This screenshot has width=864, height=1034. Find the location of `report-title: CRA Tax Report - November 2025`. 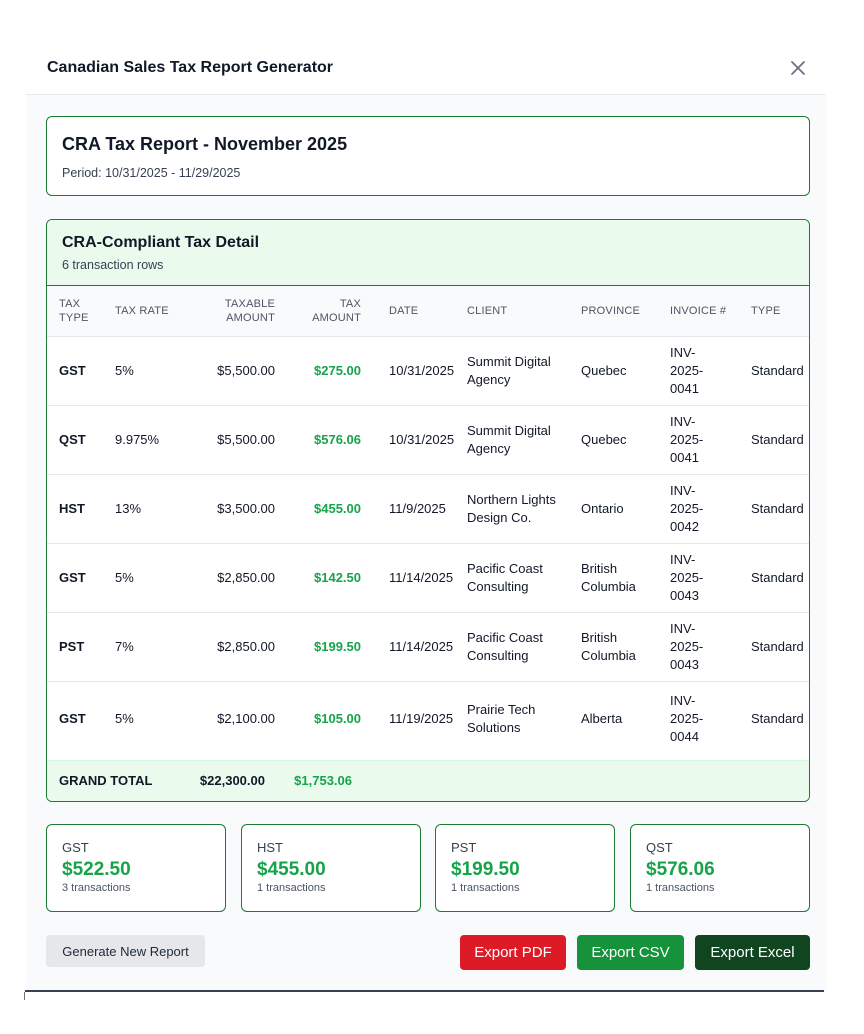

report-title: CRA Tax Report - November 2025 is located at coordinates (205, 144).